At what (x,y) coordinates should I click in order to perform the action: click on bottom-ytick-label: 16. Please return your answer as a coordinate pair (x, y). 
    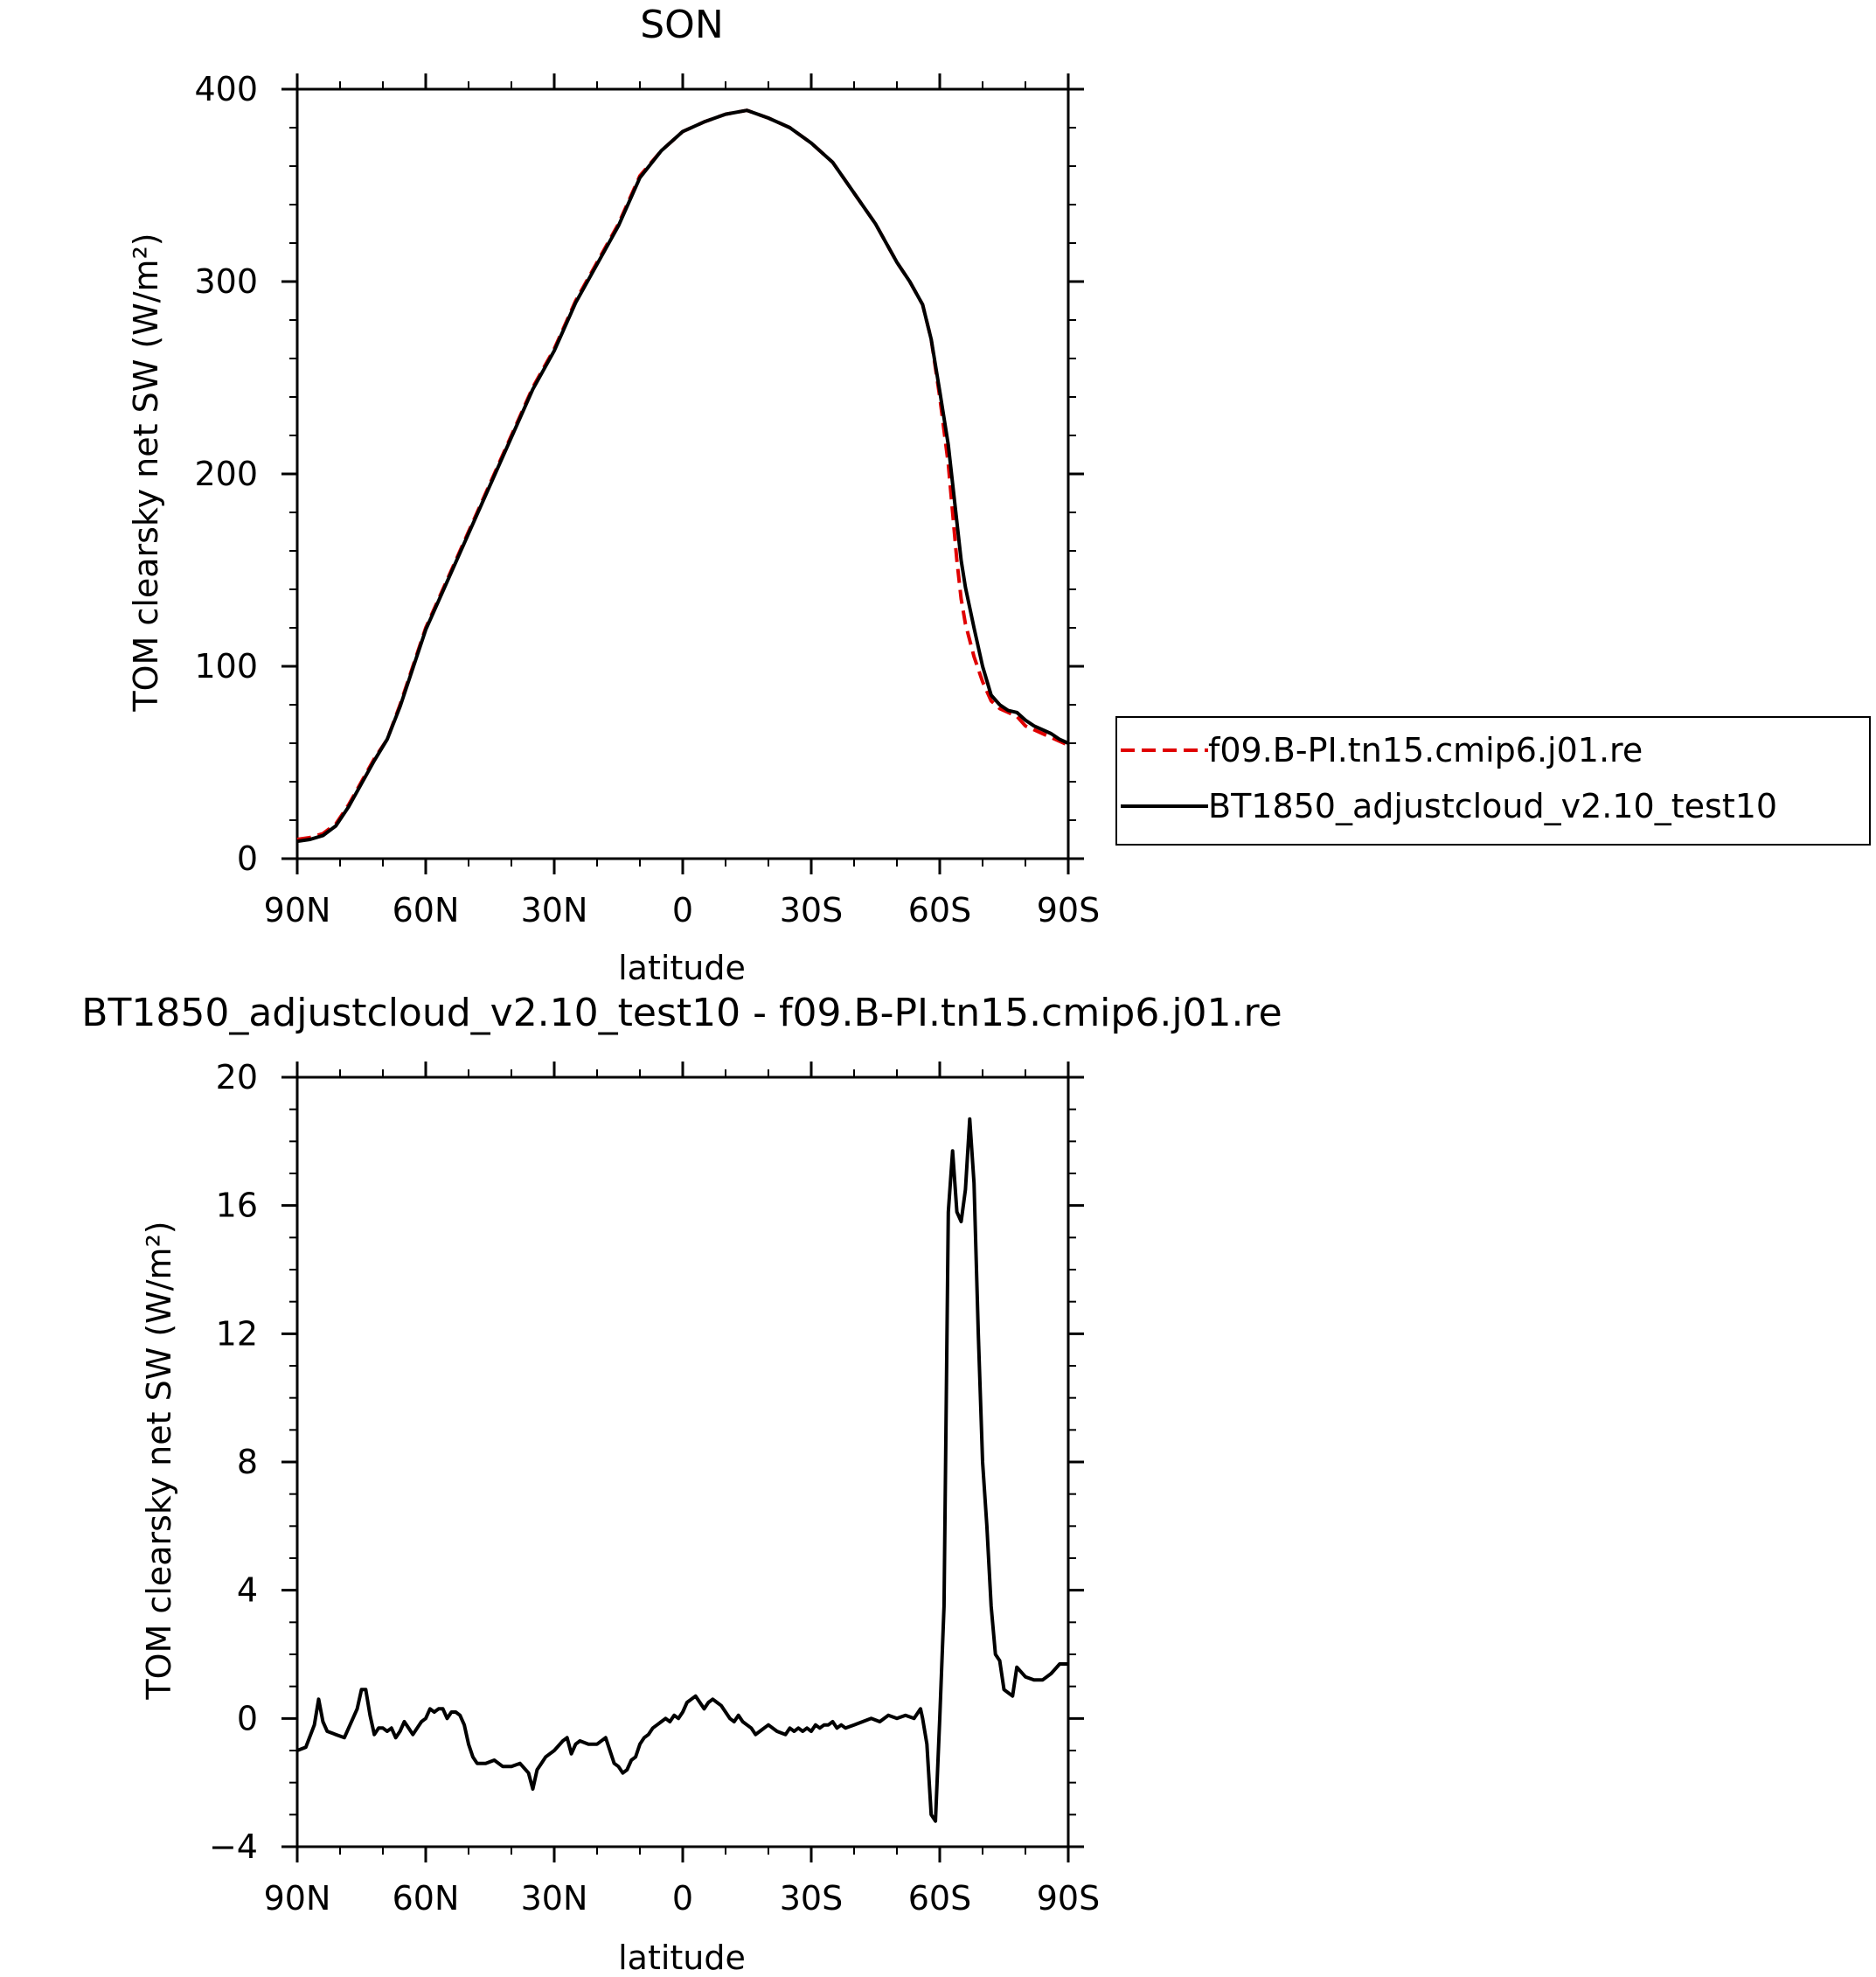
    Looking at the image, I should click on (237, 1206).